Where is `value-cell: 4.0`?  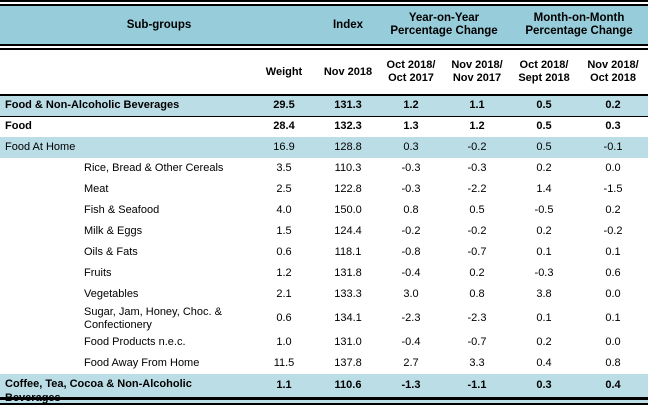
value-cell: 4.0 is located at coordinates (284, 210).